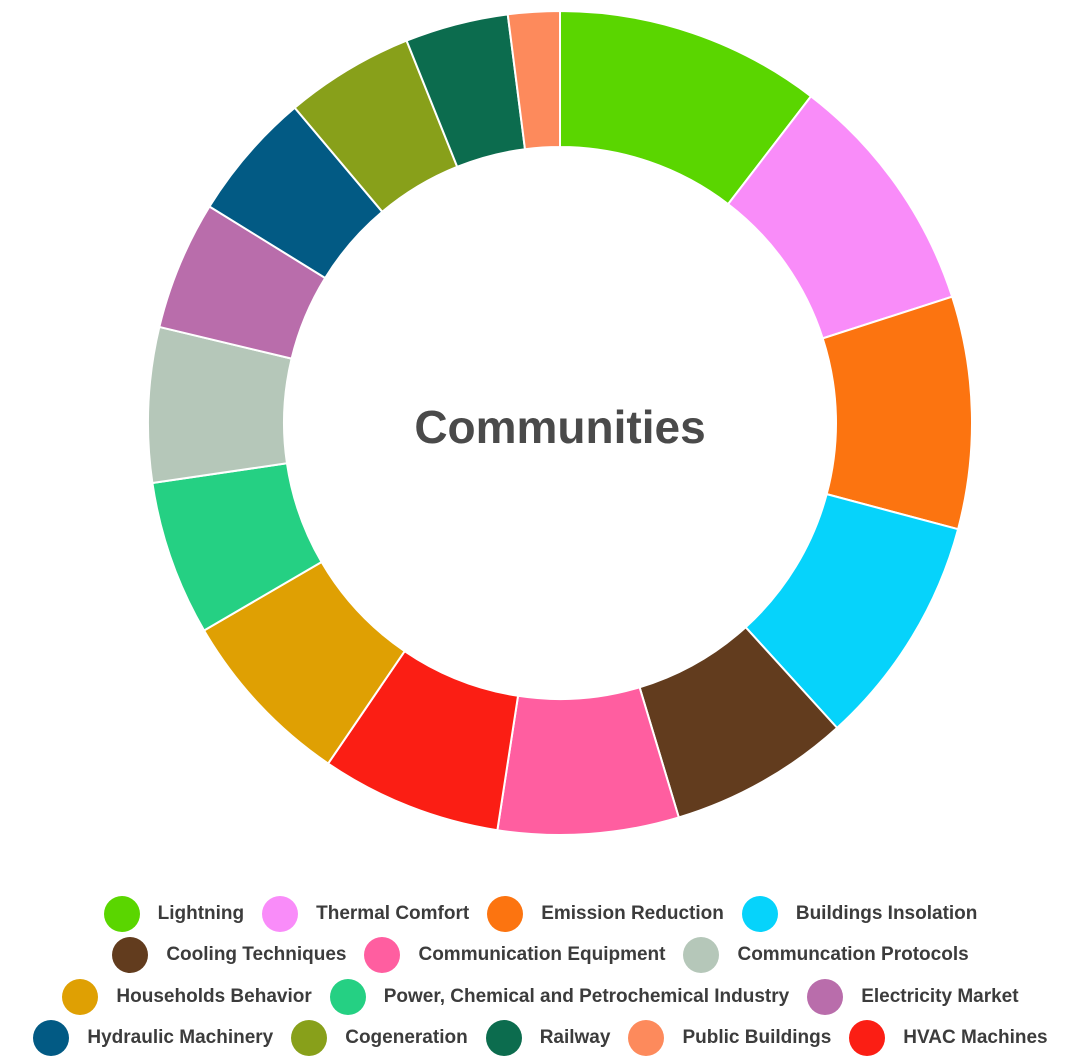  I want to click on legend-label: Buildings Insolation, so click(886, 913).